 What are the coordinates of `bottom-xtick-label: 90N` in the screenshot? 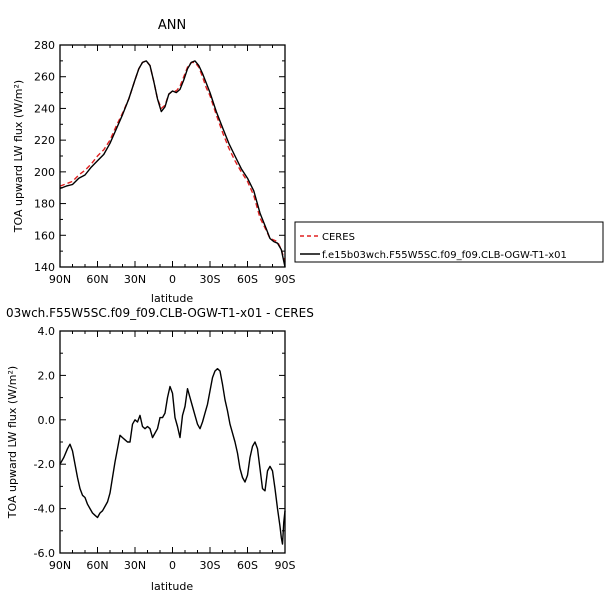 It's located at (60, 565).